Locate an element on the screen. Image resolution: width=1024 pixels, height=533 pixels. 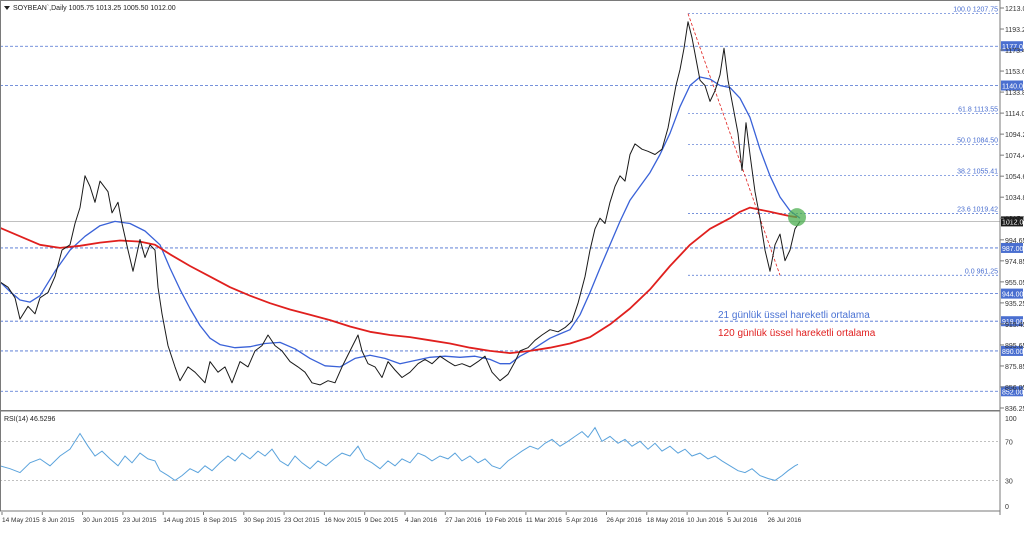
x-tick-label: 8 Sep 2015 is located at coordinates (221, 520).